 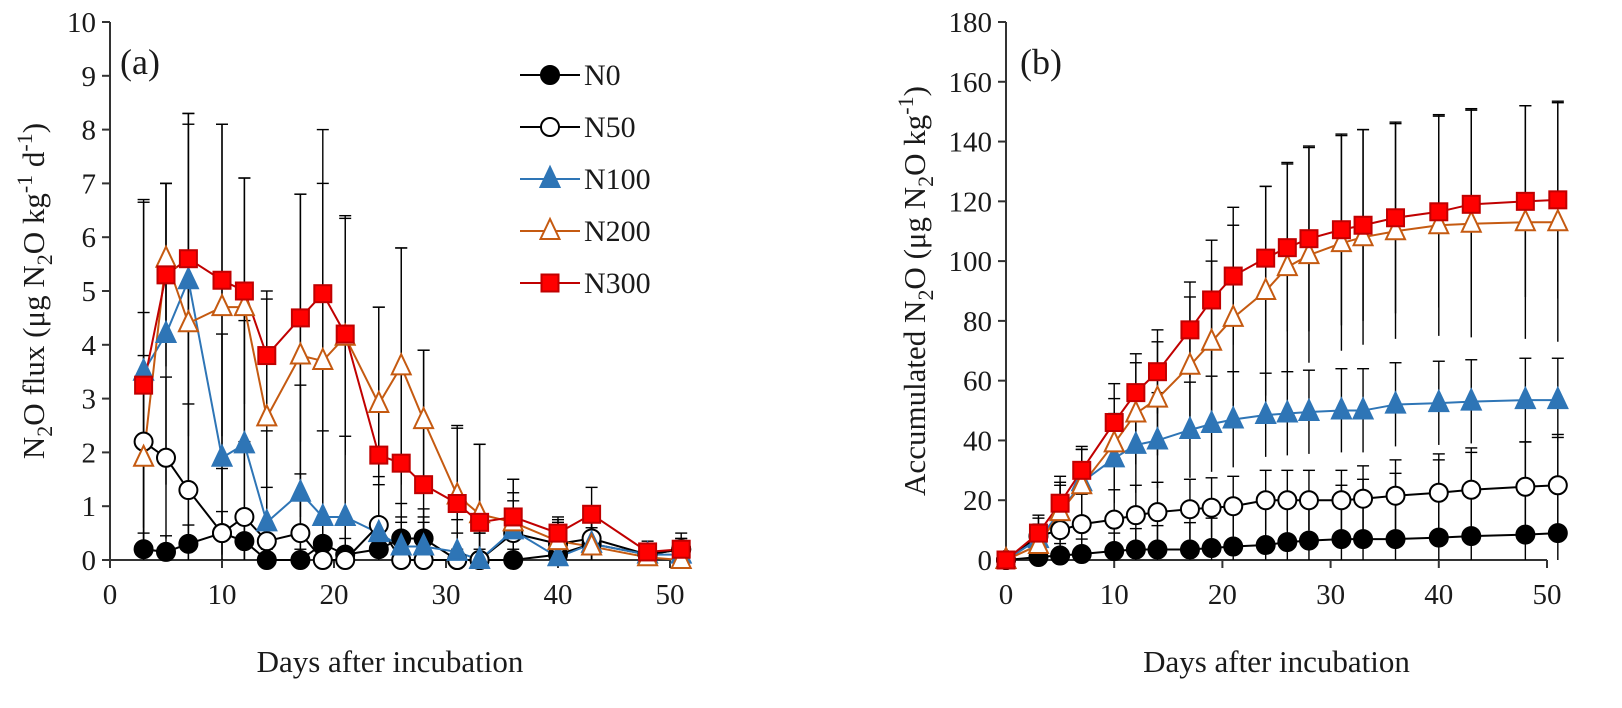 I want to click on x-tick-label: 30, so click(x=446, y=595).